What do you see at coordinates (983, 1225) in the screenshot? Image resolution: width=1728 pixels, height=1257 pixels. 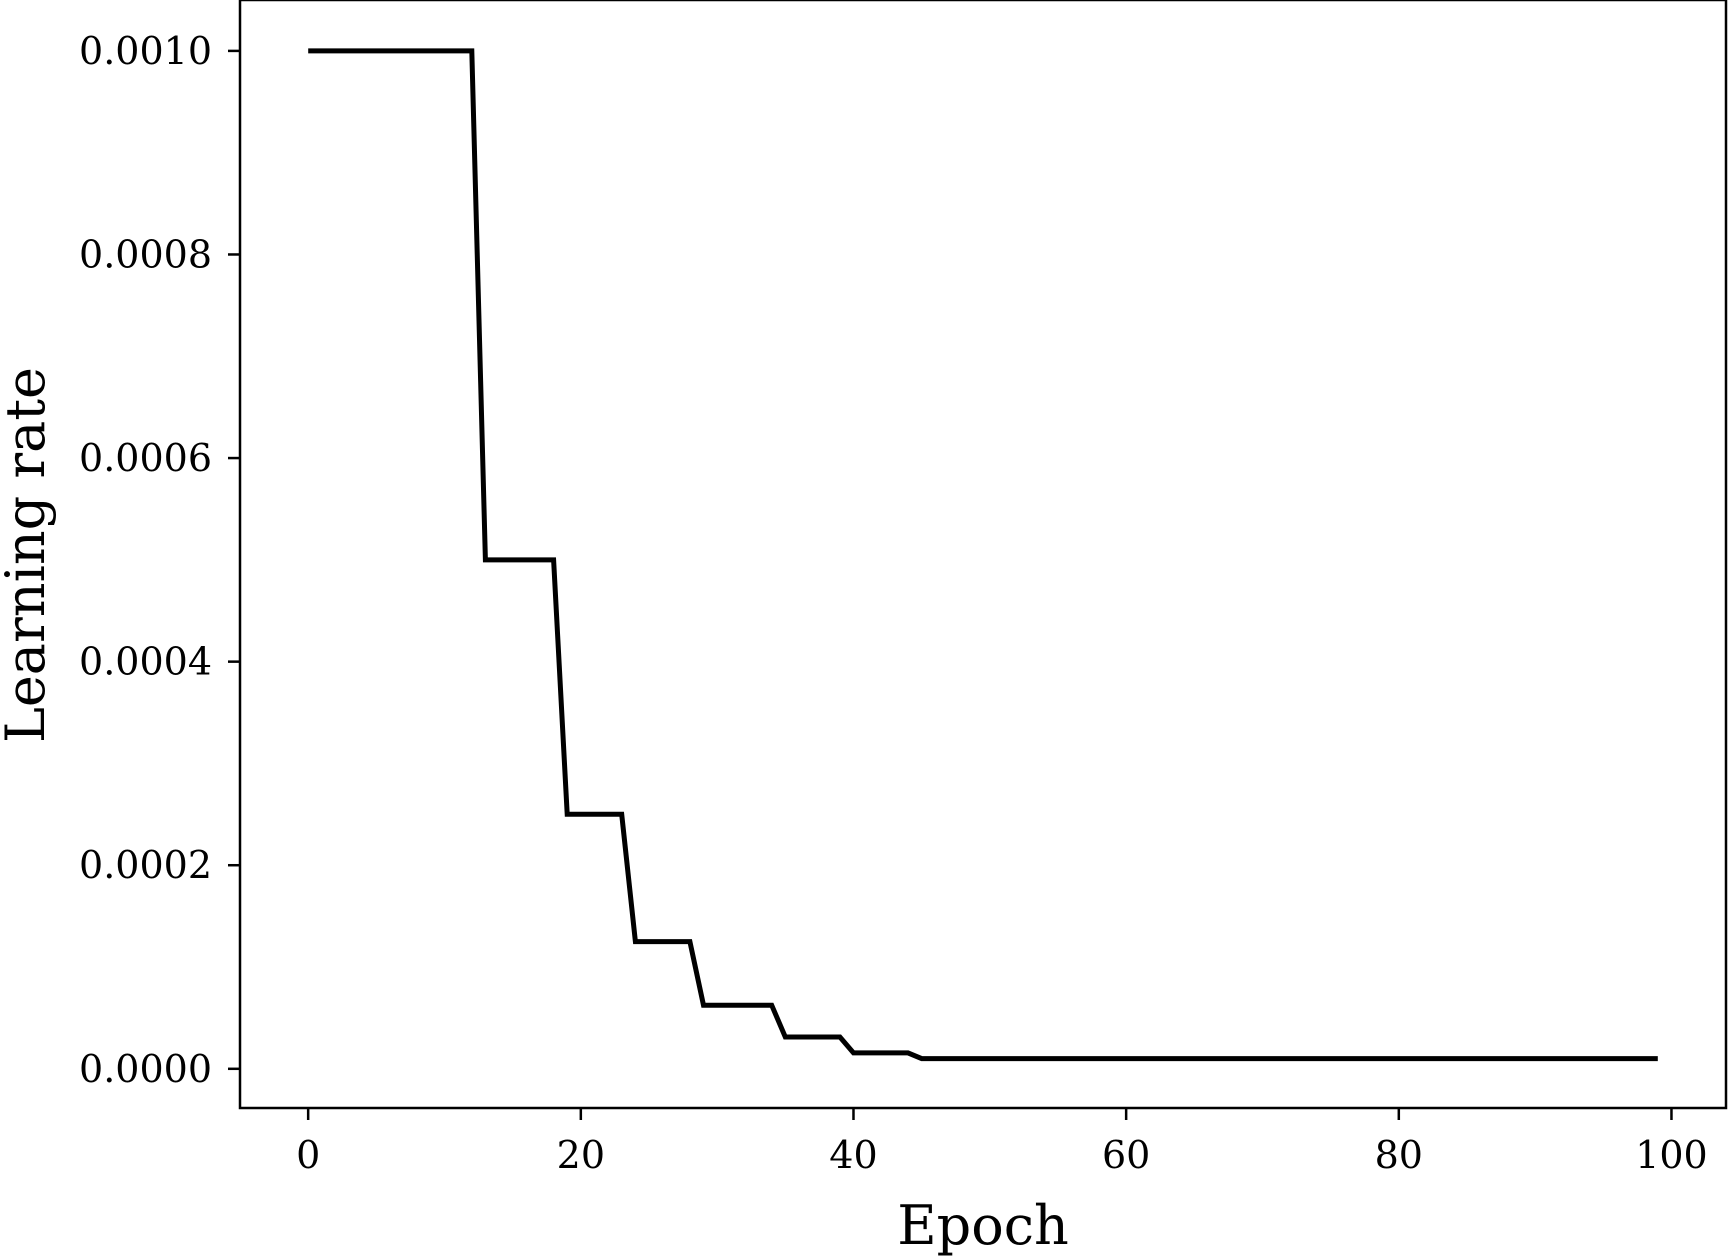 I see `x-axis-label: Epoch` at bounding box center [983, 1225].